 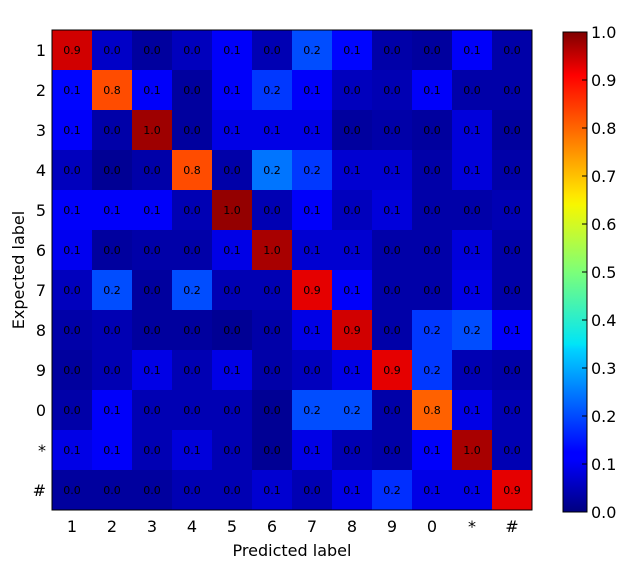 What do you see at coordinates (41, 290) in the screenshot?
I see `y-tick-label: 7` at bounding box center [41, 290].